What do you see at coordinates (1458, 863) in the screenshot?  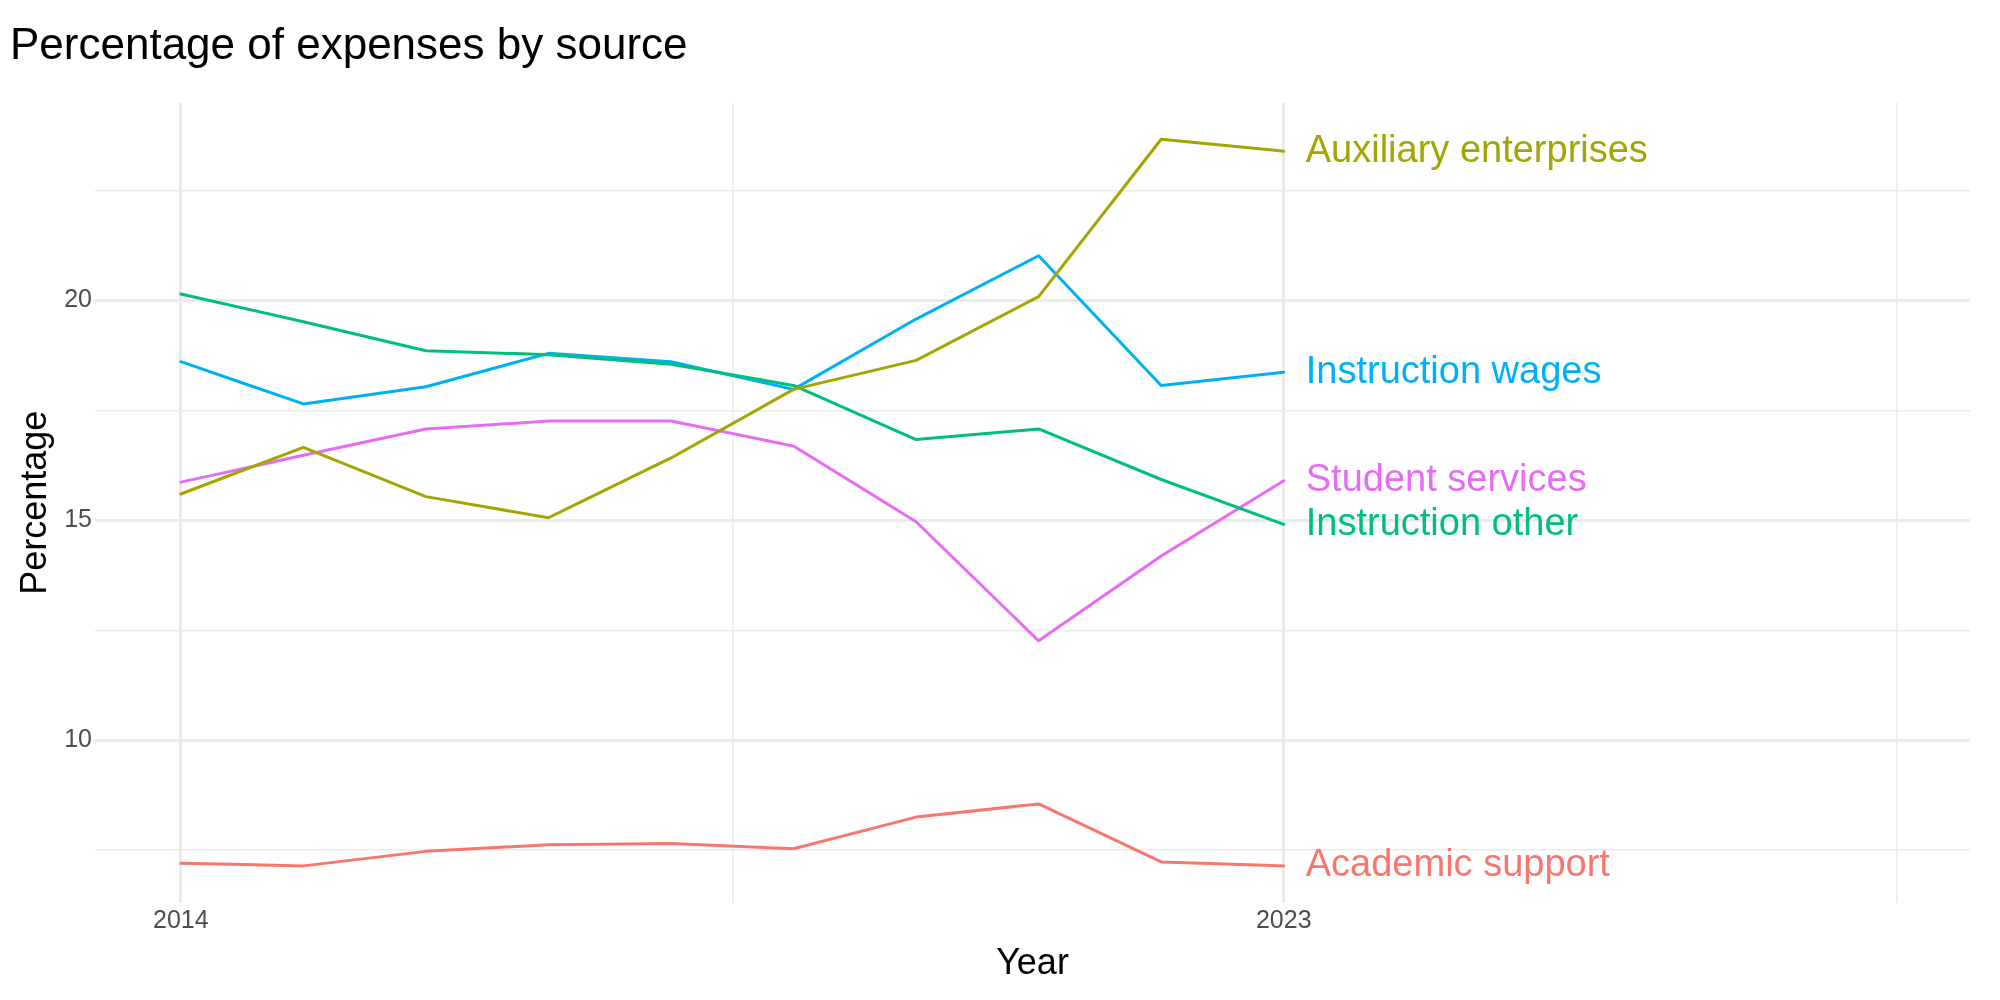 I see `series-label: Academic support` at bounding box center [1458, 863].